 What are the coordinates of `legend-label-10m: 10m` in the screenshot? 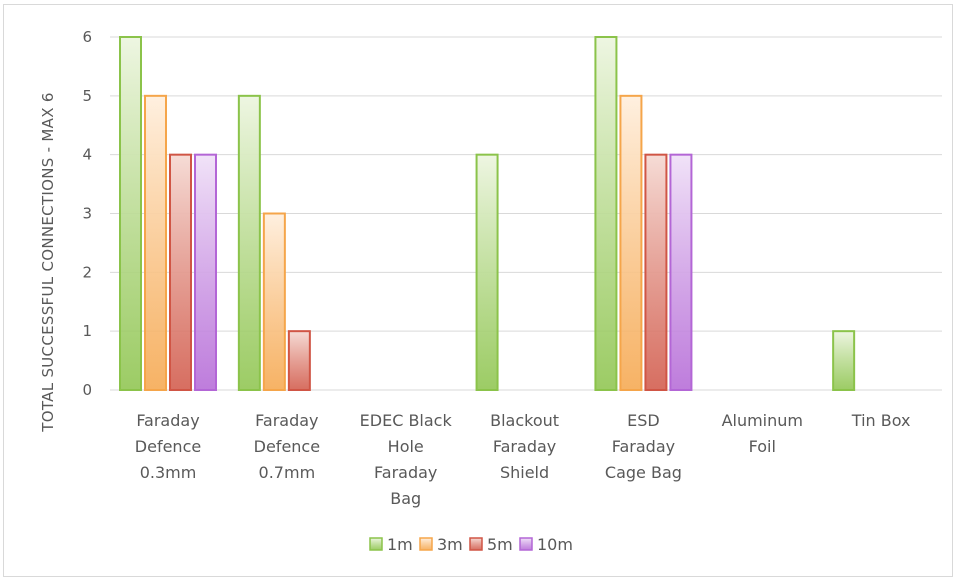 It's located at (555, 544).